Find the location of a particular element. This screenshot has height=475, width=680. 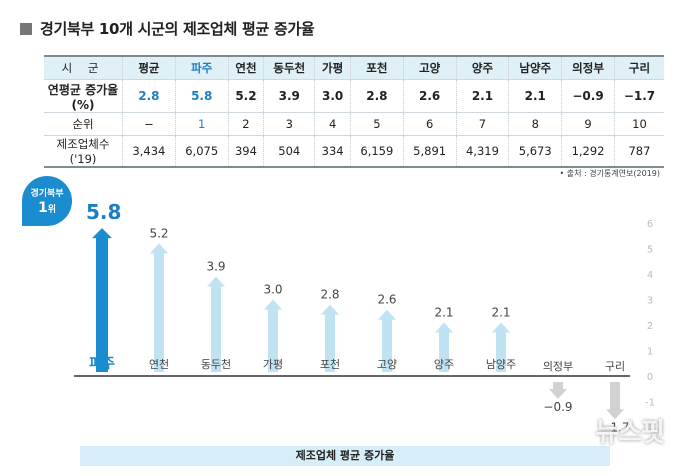

cell: 3,434 is located at coordinates (149, 151).